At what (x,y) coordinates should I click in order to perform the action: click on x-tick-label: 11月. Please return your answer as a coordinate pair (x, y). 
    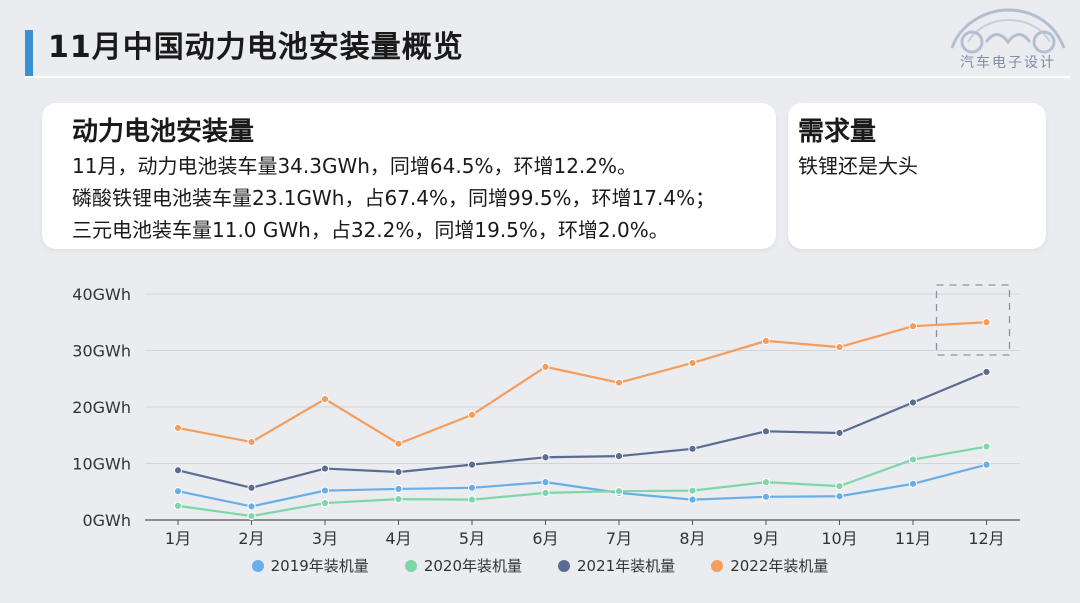
    Looking at the image, I should click on (913, 538).